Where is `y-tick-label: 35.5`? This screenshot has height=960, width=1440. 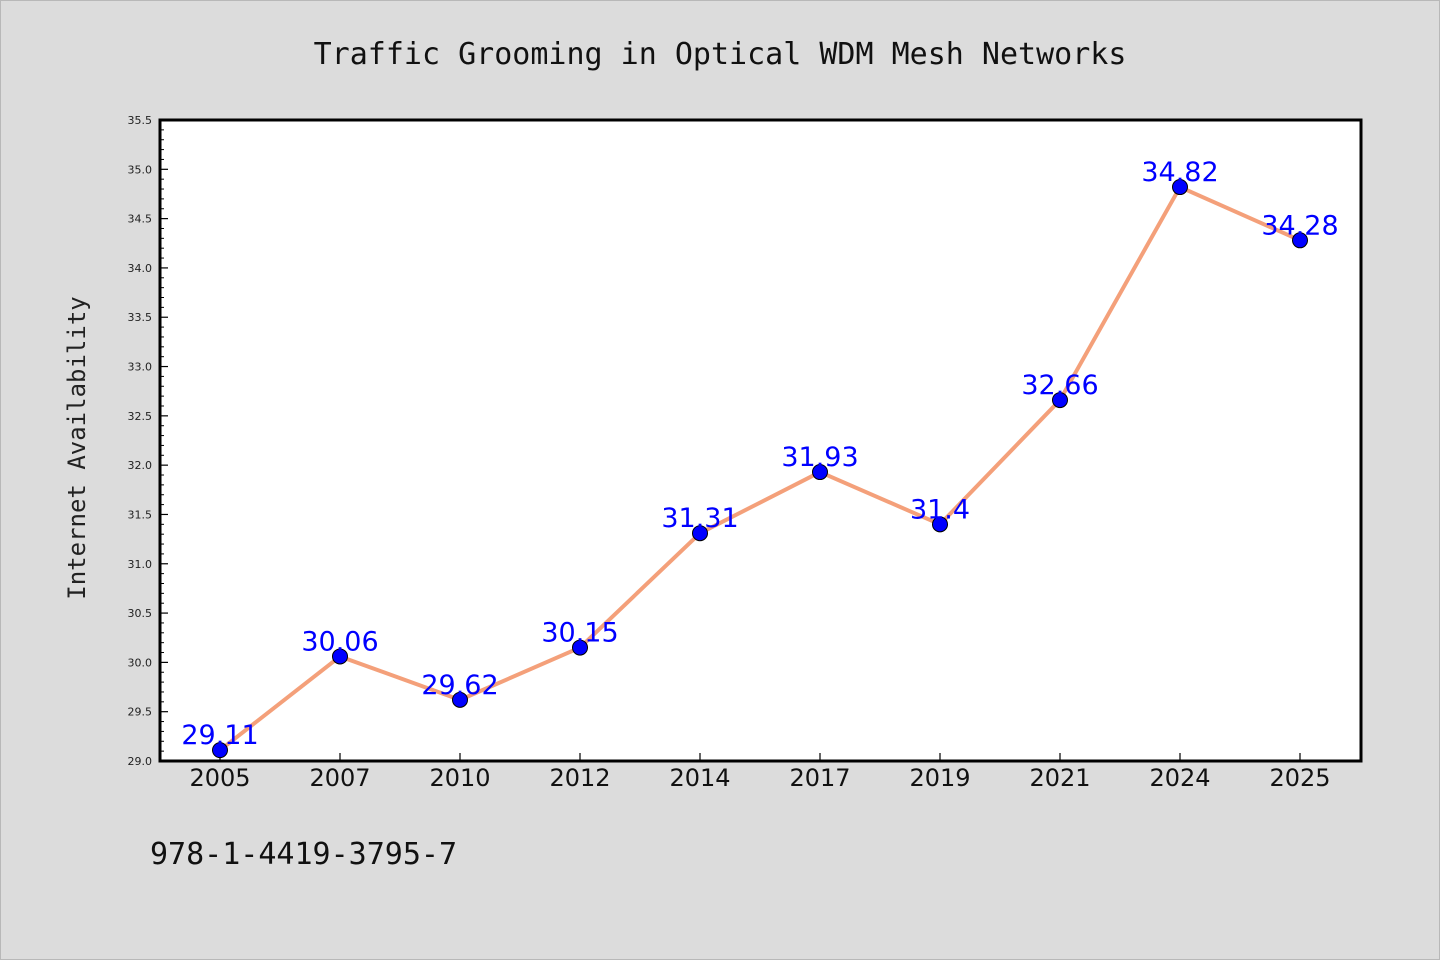
y-tick-label: 35.5 is located at coordinates (140, 120).